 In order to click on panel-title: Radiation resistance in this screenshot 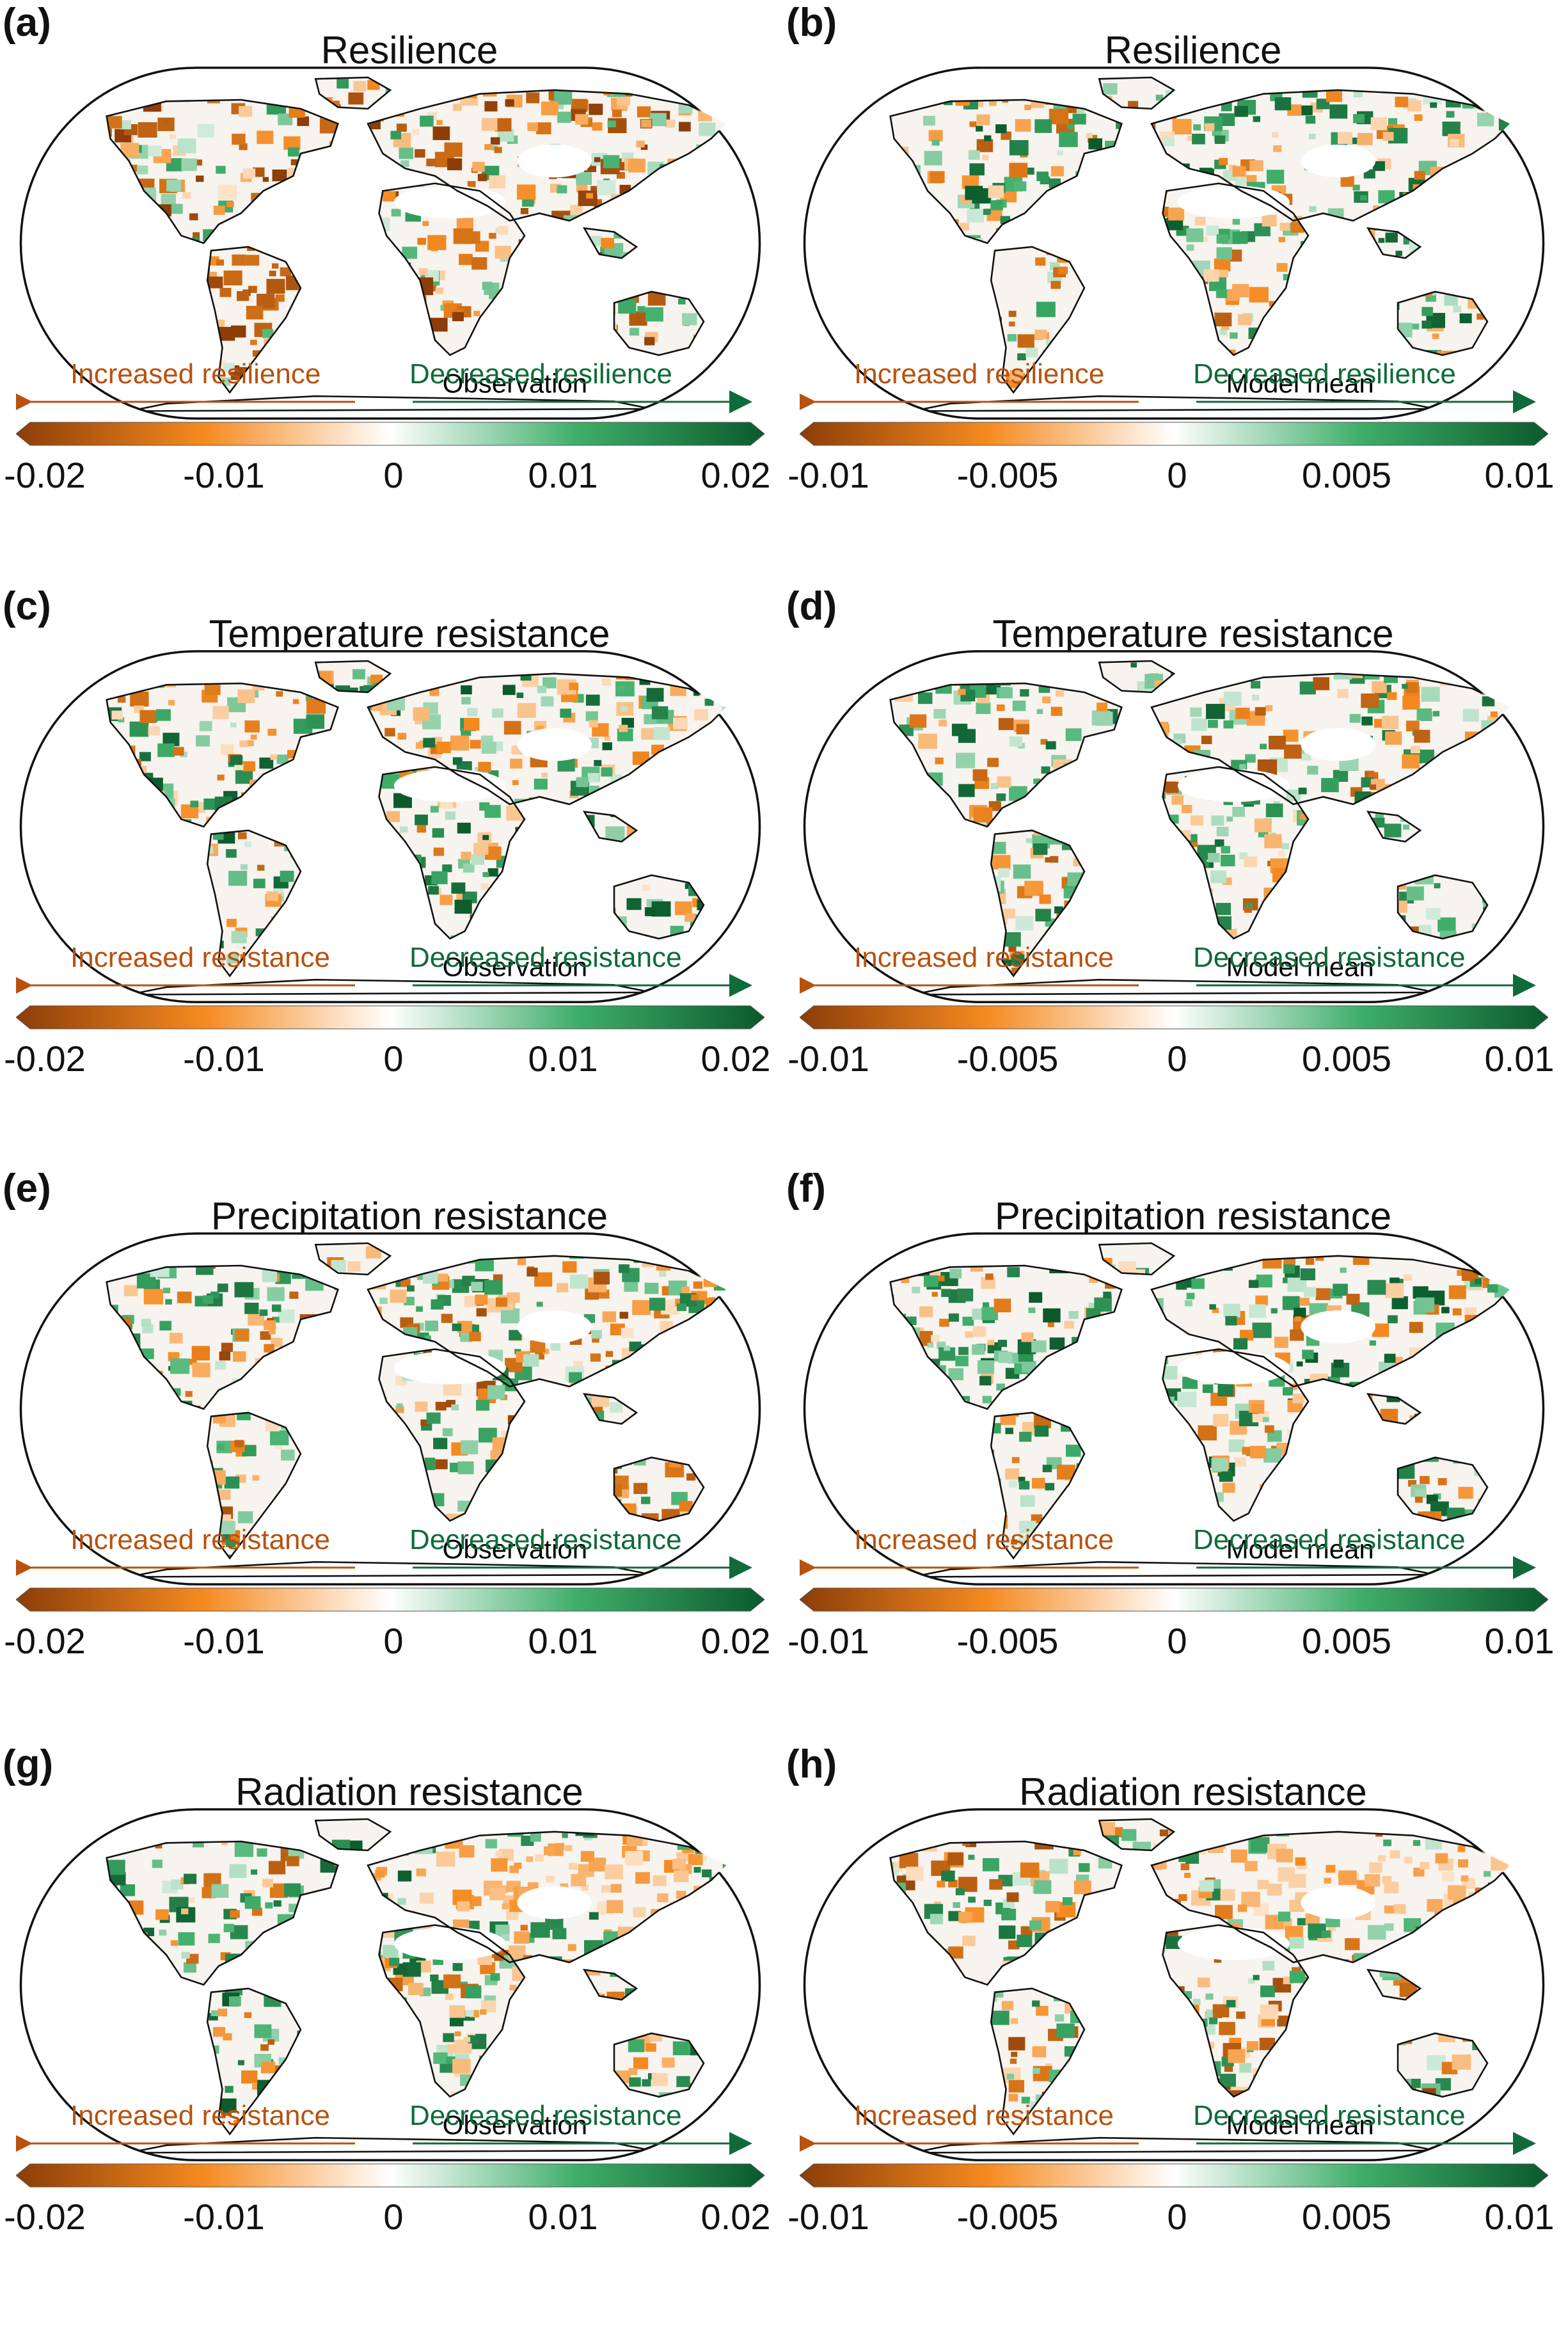, I will do `click(1193, 1791)`.